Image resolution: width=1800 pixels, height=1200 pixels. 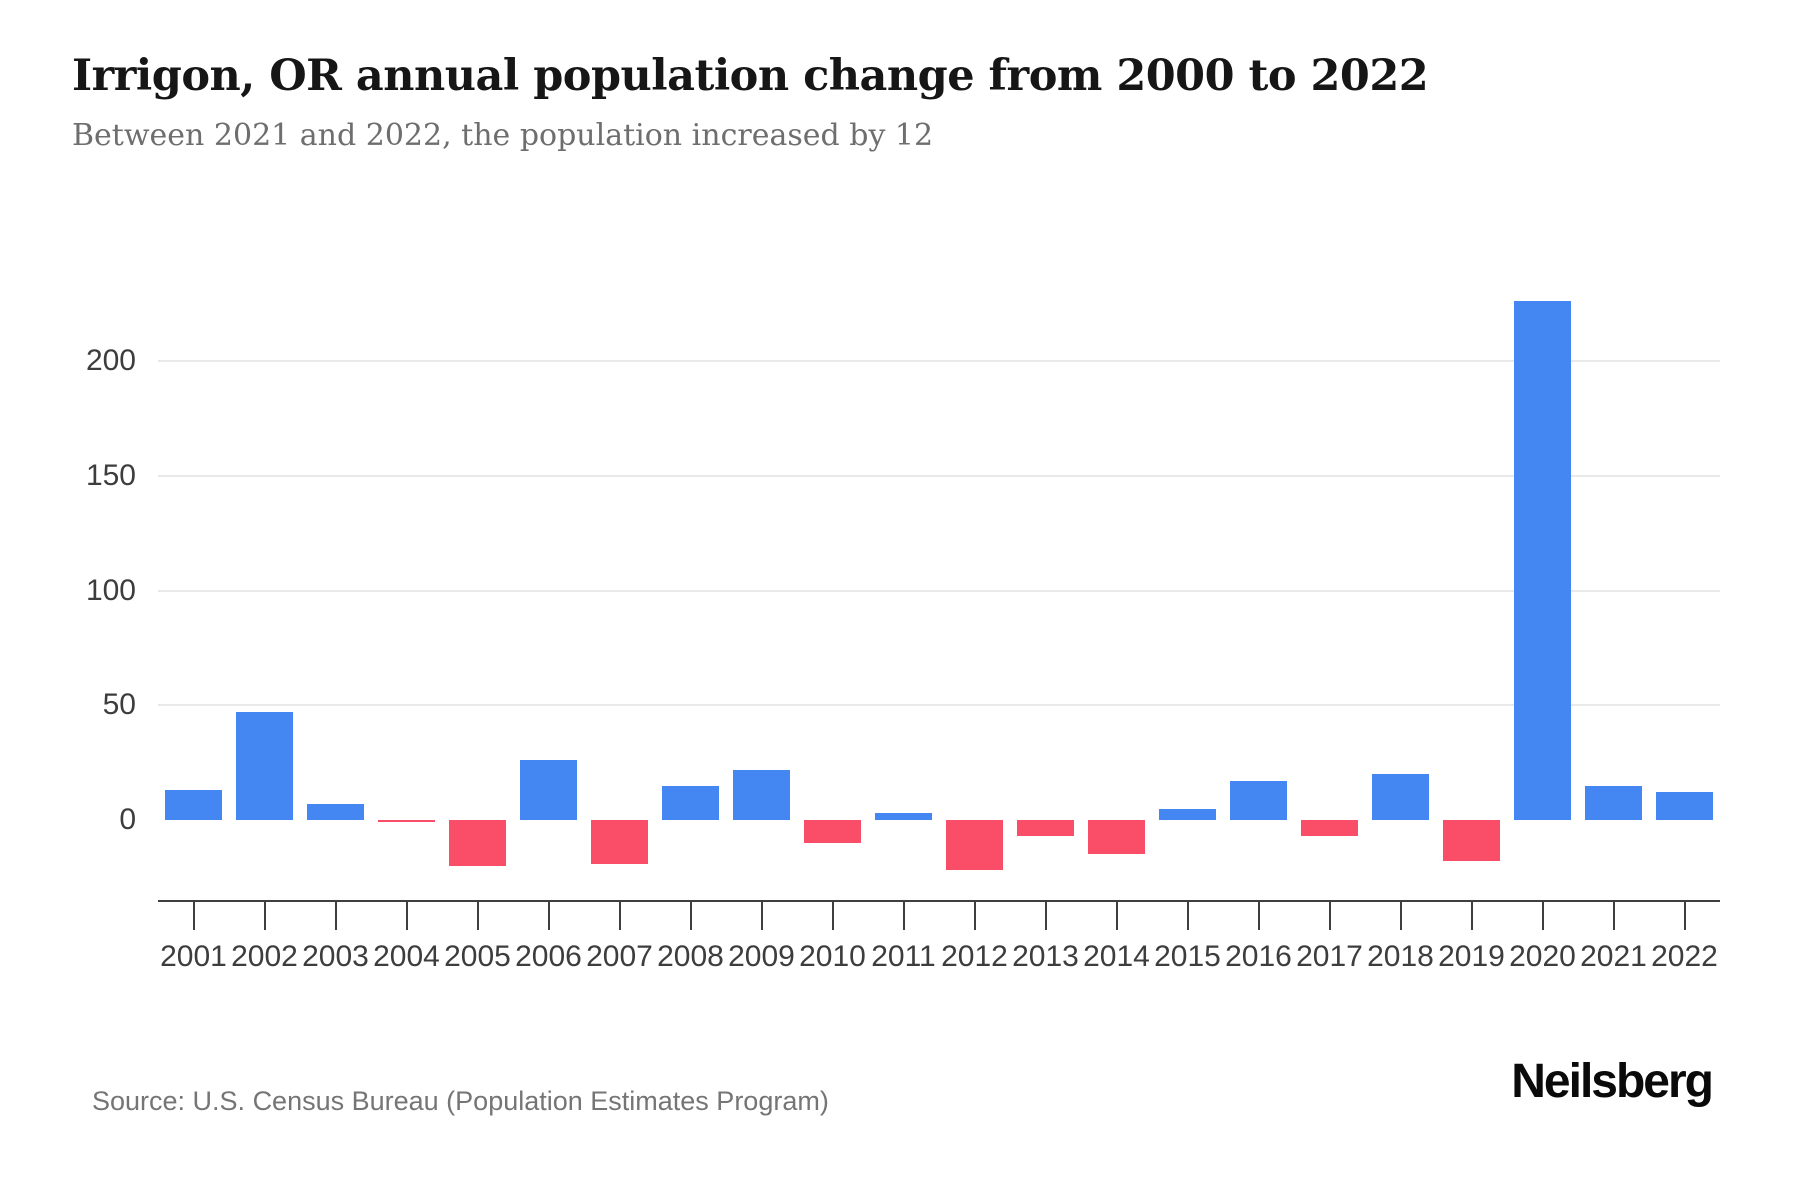 I want to click on bar-2014, so click(x=1116, y=837).